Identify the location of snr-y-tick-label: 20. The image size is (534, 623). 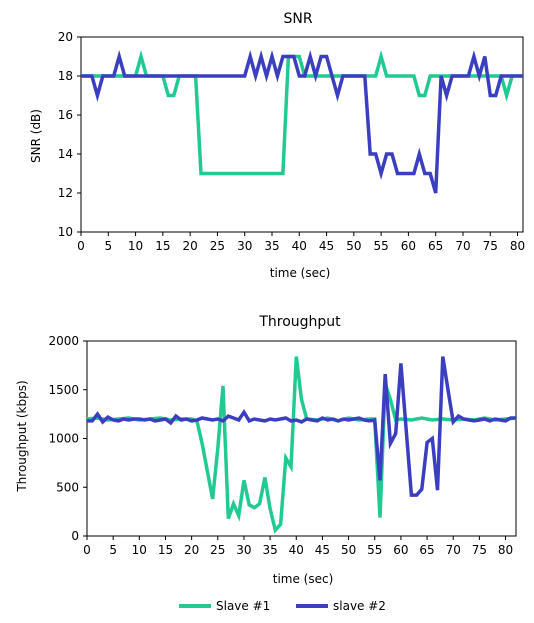
(65, 37).